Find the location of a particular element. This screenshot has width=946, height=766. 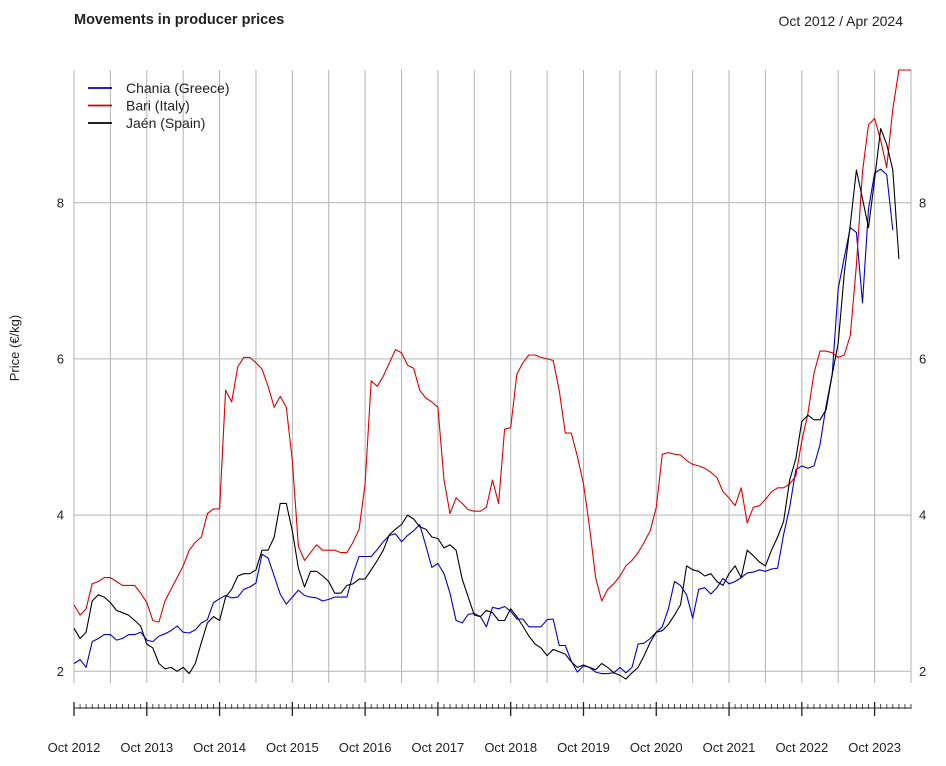

x-tick-label: Oct 2019 is located at coordinates (583, 747).